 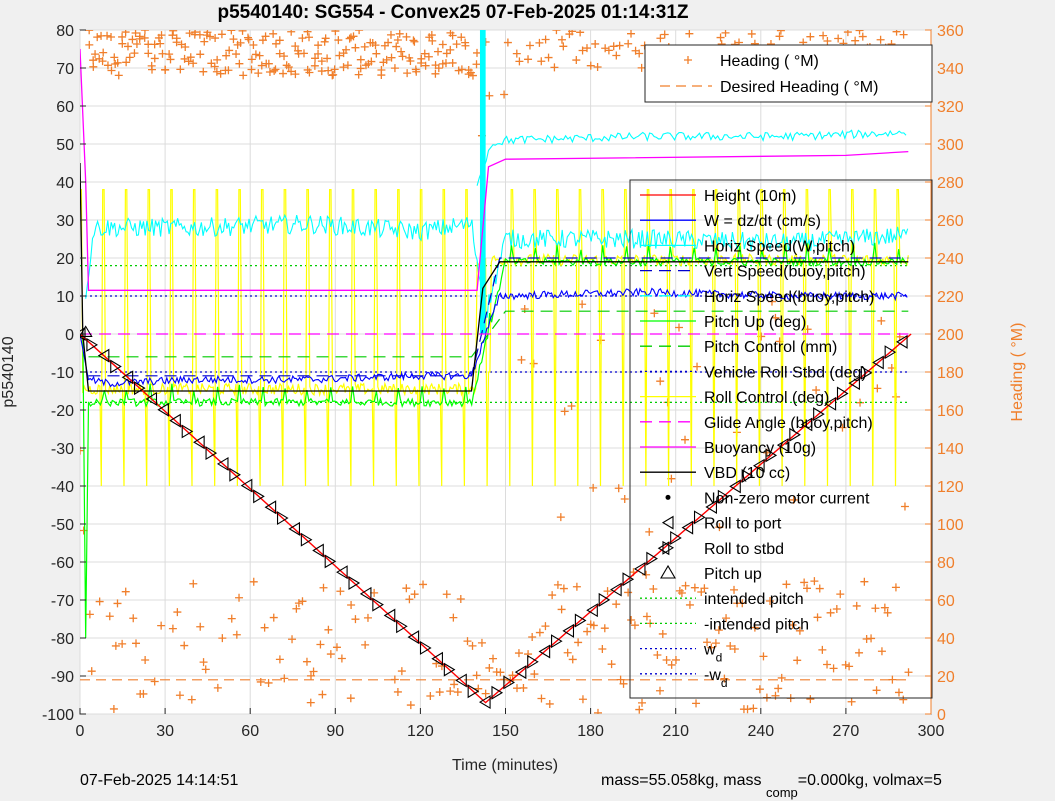 What do you see at coordinates (931, 731) in the screenshot?
I see `x-tick-label: 300` at bounding box center [931, 731].